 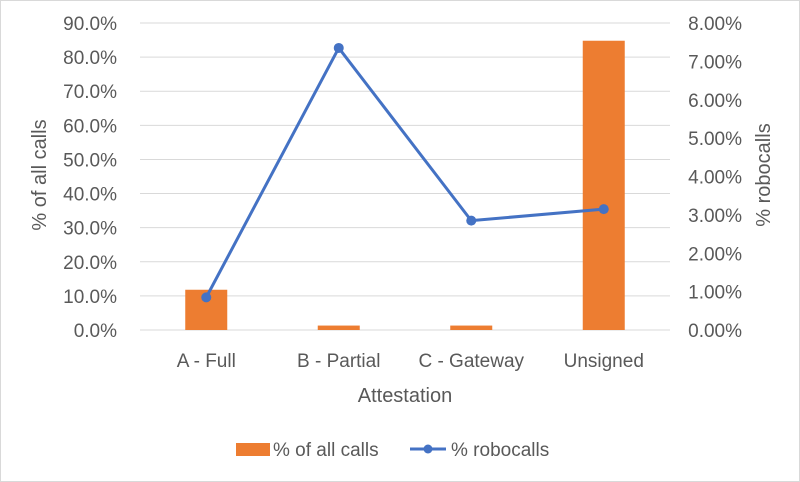 I want to click on x-axis-title: Attestation, so click(x=405, y=396).